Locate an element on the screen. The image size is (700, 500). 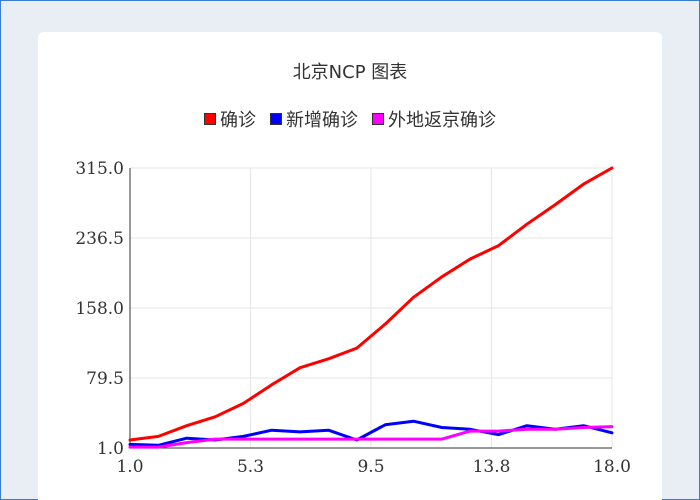
legend-swatch-new-confirmed is located at coordinates (276, 119).